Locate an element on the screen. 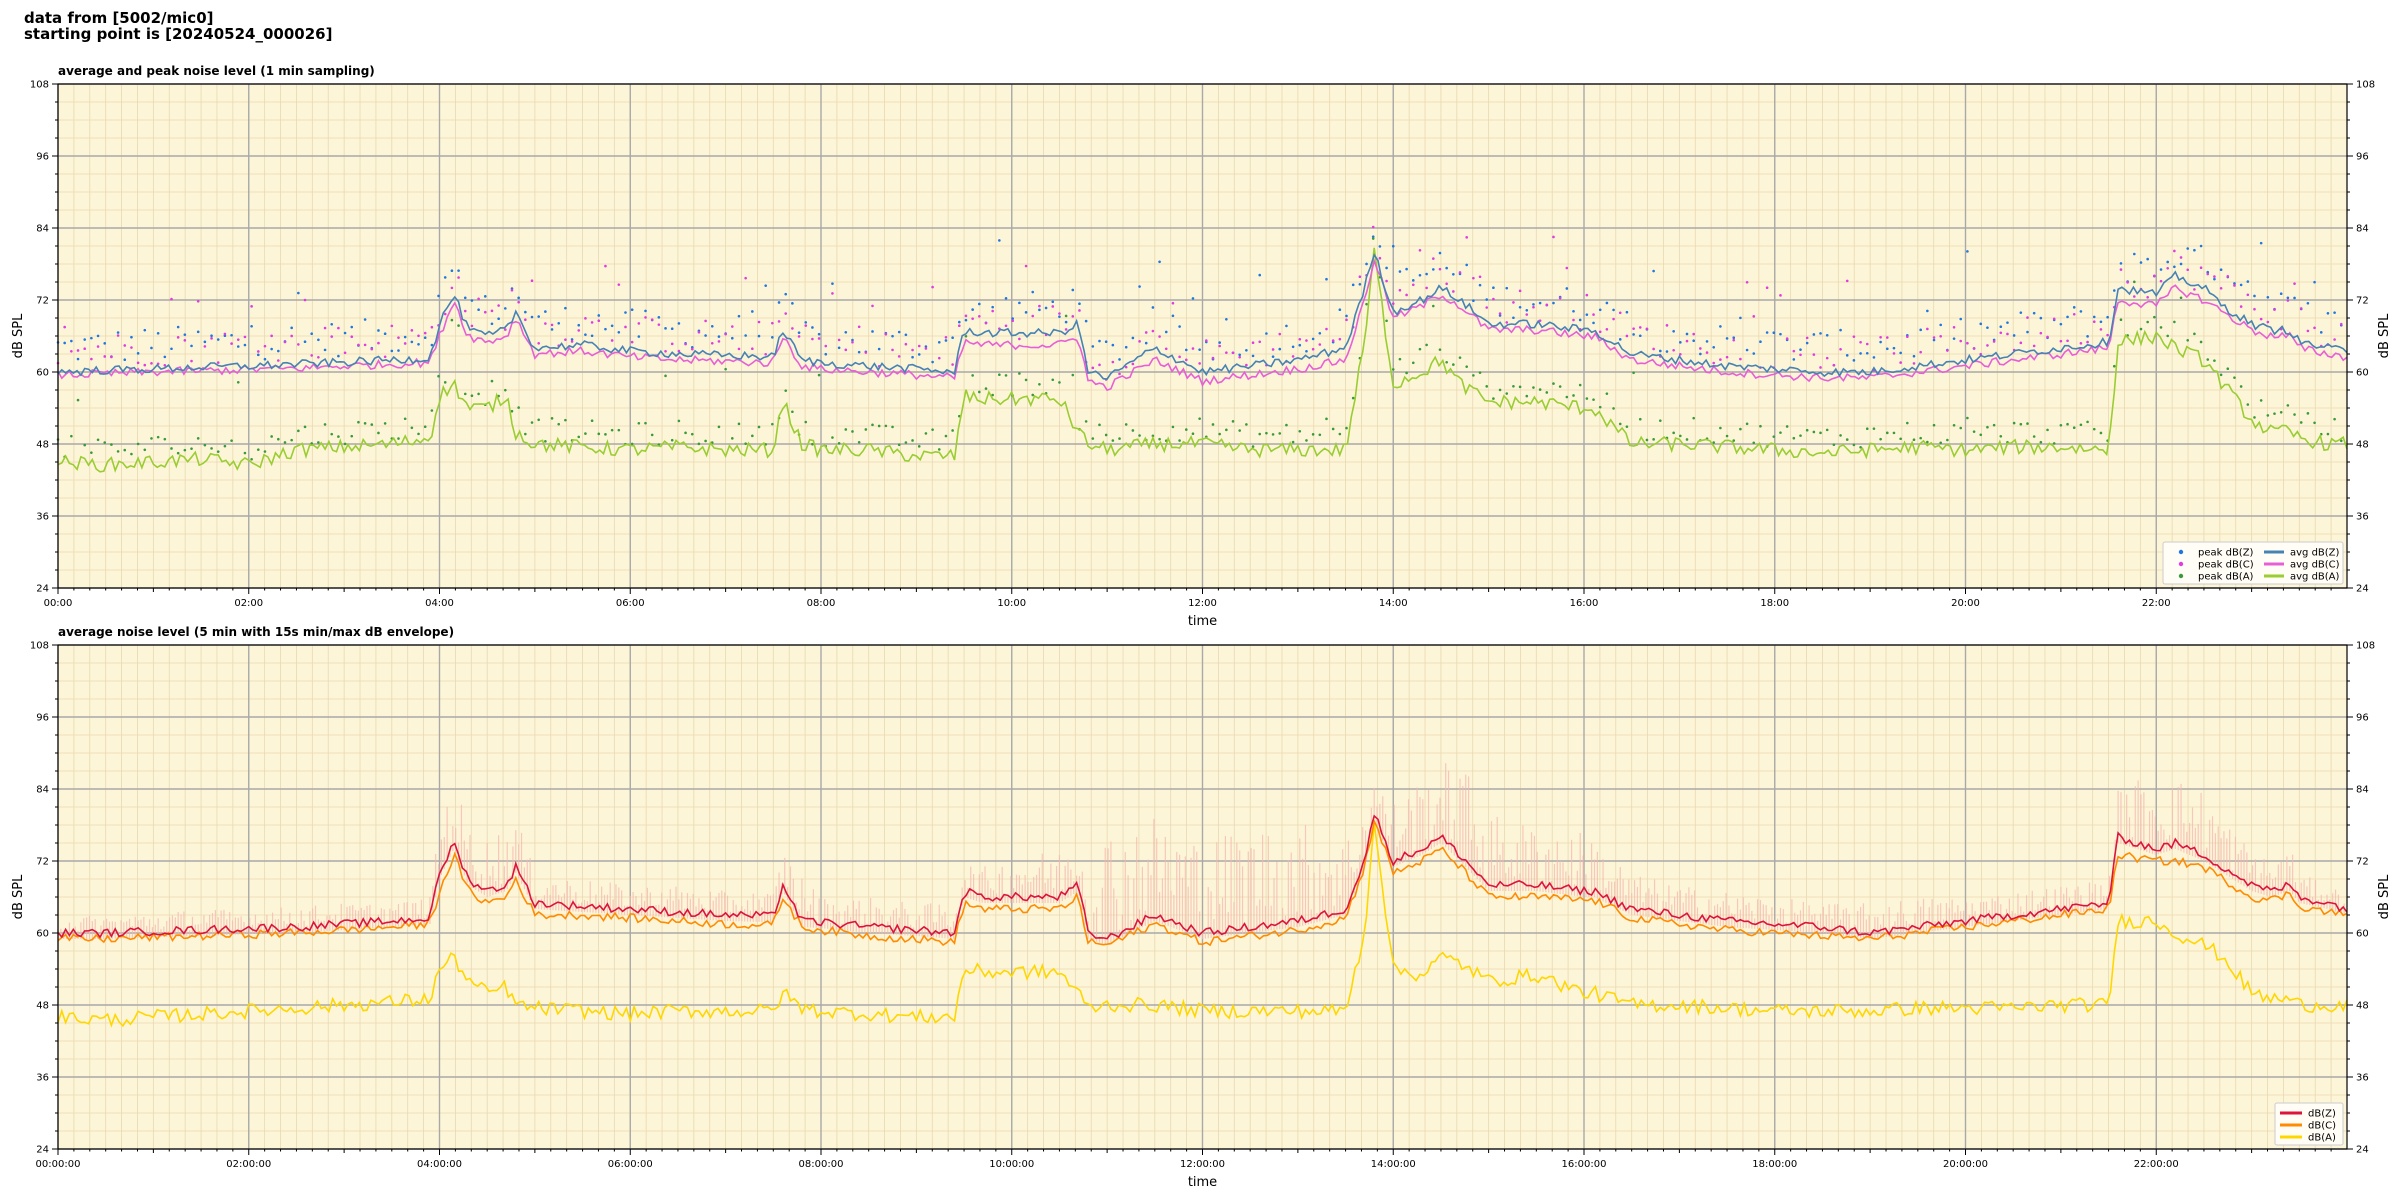  y-tick-label-left: 60 is located at coordinates (42, 934).